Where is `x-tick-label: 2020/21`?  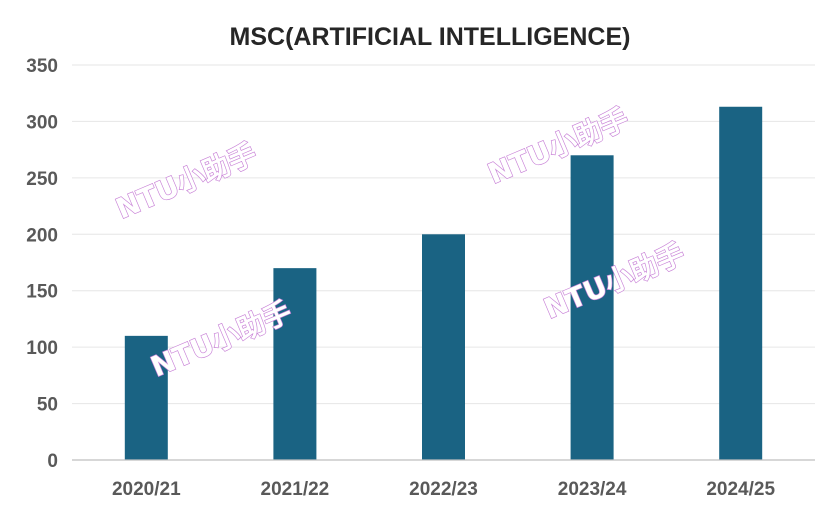 x-tick-label: 2020/21 is located at coordinates (146, 489).